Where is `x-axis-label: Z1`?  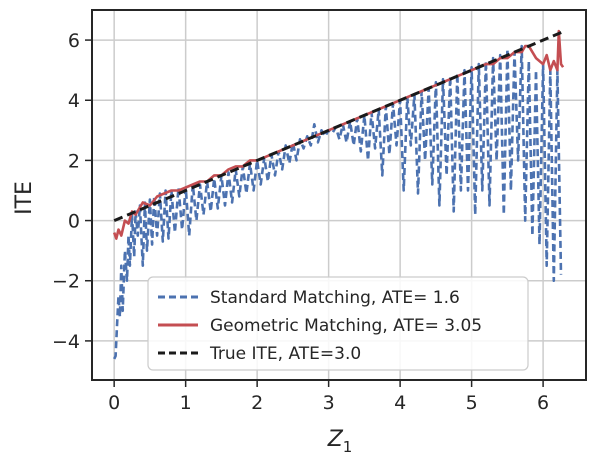 x-axis-label: Z1 is located at coordinates (340, 441).